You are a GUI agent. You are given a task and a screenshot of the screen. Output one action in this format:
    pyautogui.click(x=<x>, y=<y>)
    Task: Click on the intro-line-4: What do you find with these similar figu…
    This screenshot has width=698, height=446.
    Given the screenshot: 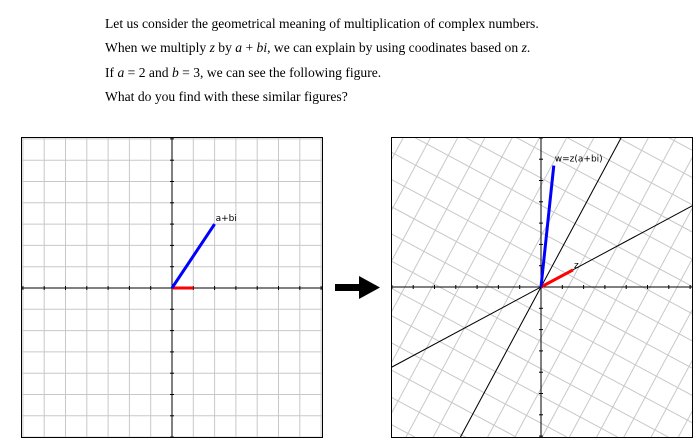 What is the action you would take?
    pyautogui.click(x=226, y=96)
    